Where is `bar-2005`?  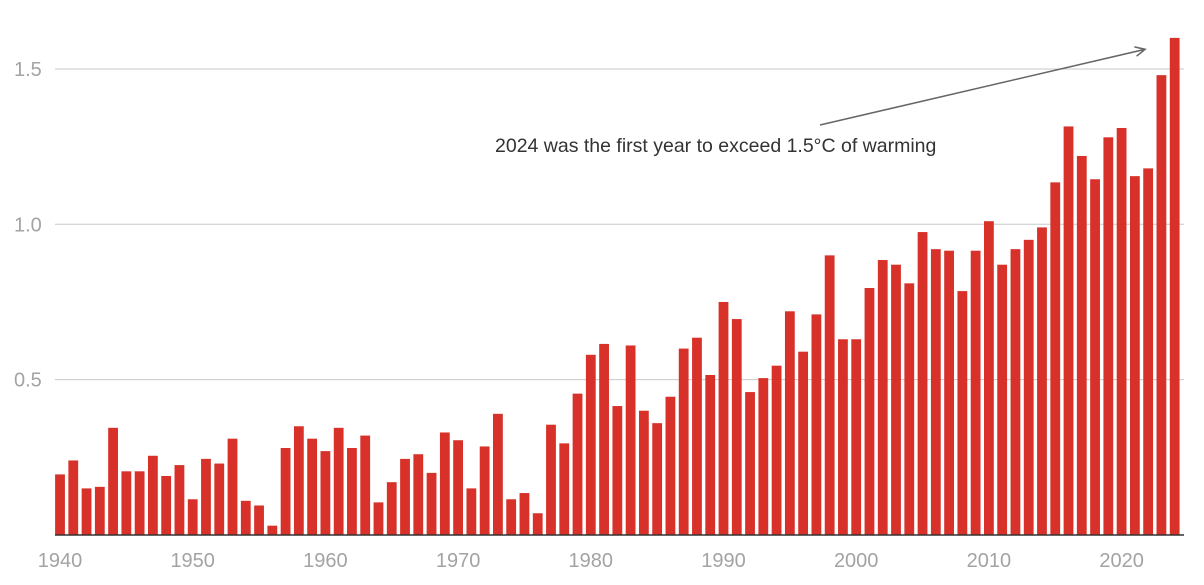 bar-2005 is located at coordinates (922, 383).